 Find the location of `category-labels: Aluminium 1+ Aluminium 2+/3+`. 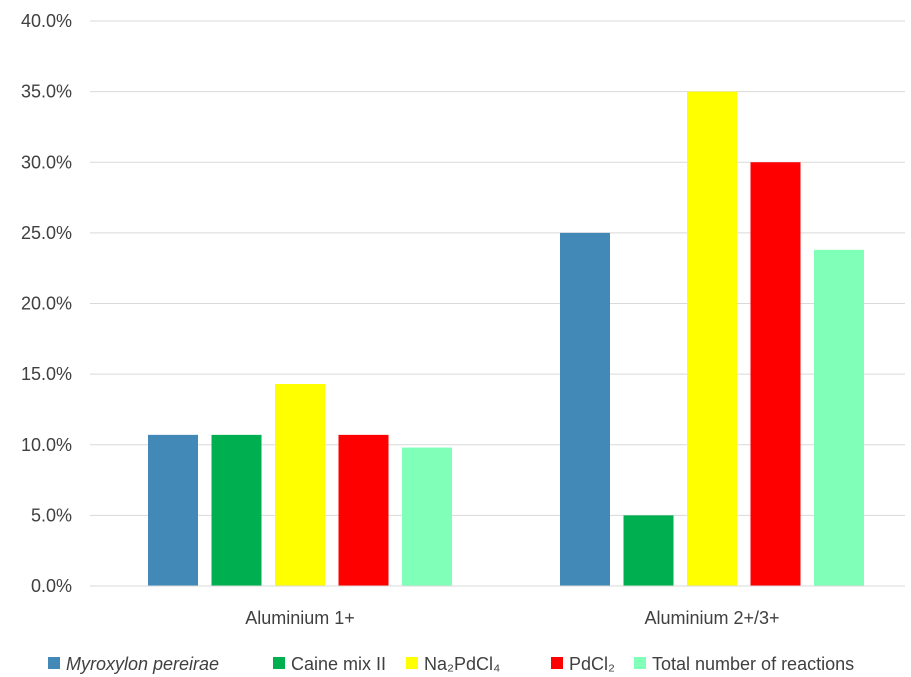

category-labels: Aluminium 1+ Aluminium 2+/3+ is located at coordinates (512, 618).